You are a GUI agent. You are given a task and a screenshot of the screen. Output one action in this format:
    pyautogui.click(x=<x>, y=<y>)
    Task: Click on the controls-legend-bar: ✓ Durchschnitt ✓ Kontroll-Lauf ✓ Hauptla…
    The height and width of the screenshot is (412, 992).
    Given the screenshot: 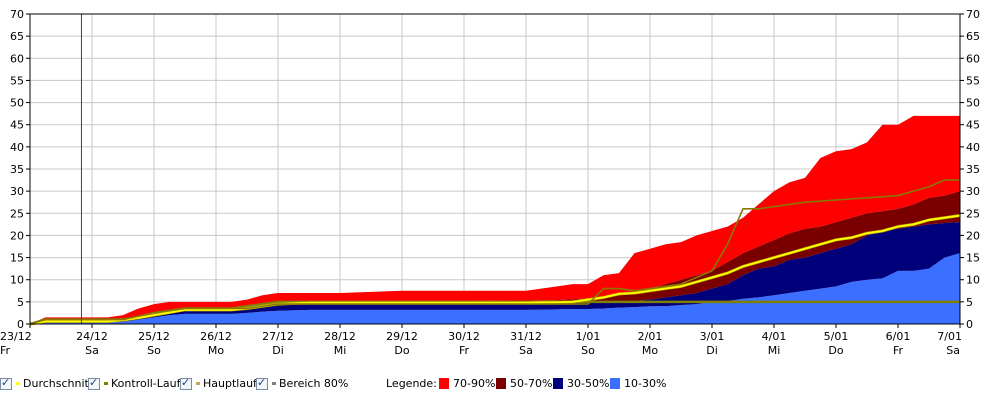 What is the action you would take?
    pyautogui.click(x=496, y=385)
    